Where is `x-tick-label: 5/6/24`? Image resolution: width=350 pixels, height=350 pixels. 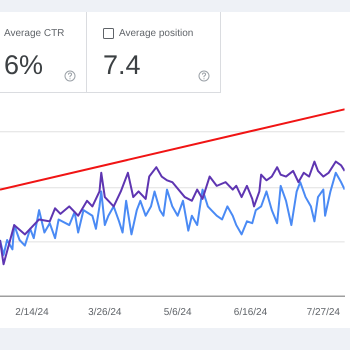
x-tick-label: 5/6/24 is located at coordinates (178, 312).